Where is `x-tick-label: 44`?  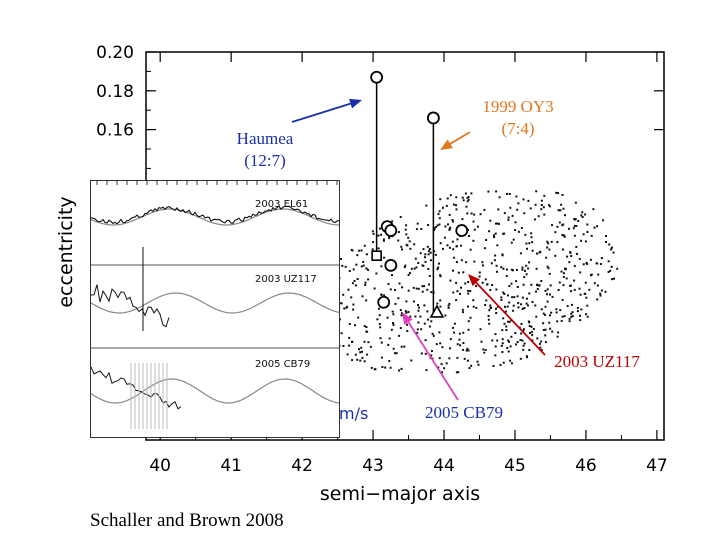 x-tick-label: 44 is located at coordinates (444, 466).